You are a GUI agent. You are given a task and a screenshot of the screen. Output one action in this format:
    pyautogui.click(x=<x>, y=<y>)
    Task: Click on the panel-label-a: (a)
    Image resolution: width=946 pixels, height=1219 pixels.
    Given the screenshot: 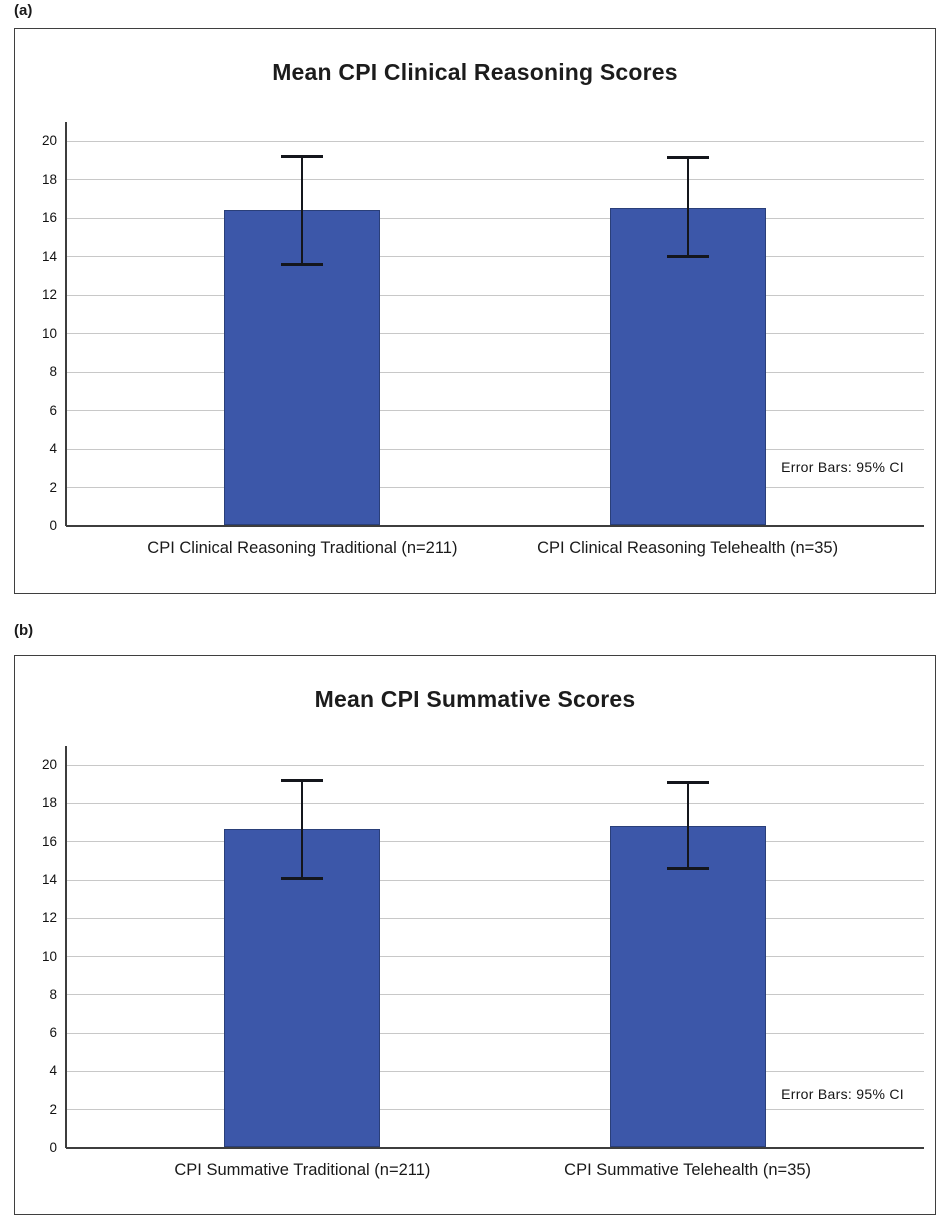 What is the action you would take?
    pyautogui.click(x=23, y=10)
    